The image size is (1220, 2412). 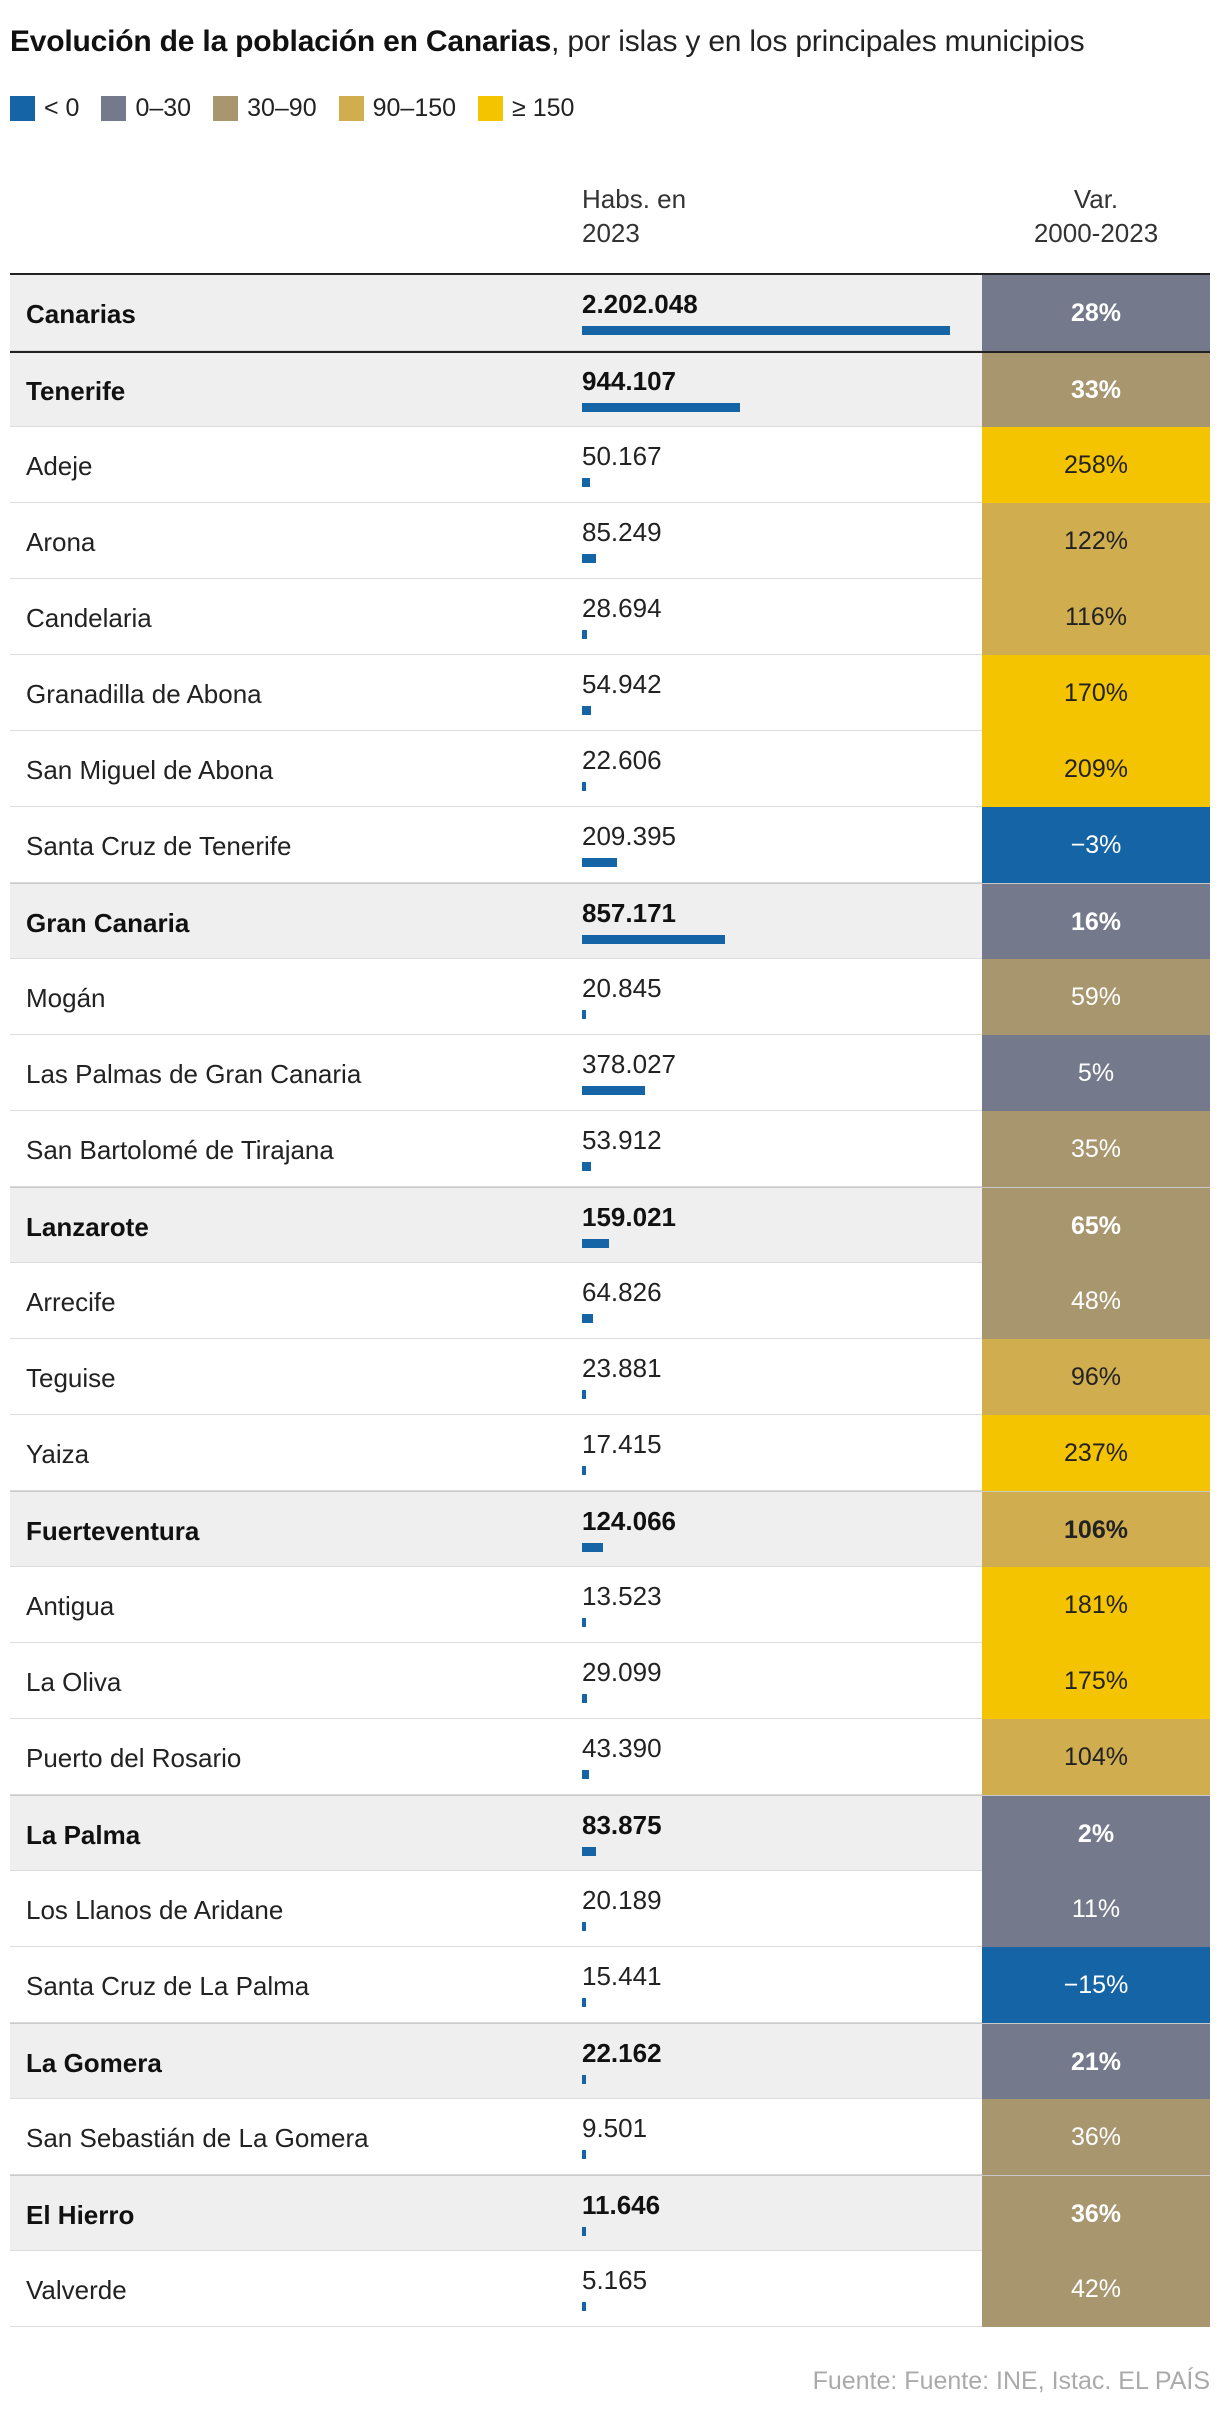 I want to click on table-row: Gran Canaria 857.171 16%, so click(x=610, y=921).